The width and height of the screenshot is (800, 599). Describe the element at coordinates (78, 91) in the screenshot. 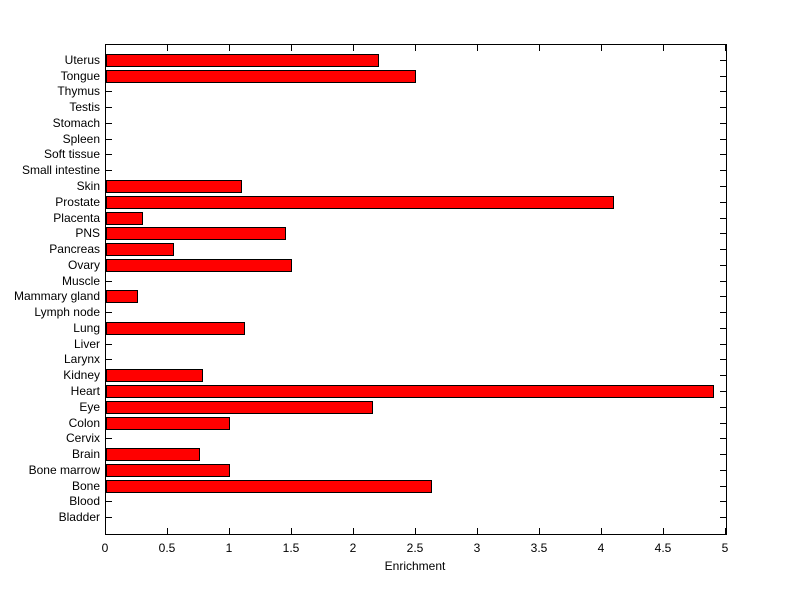

I see `y-axis-label: Thymus` at that location.